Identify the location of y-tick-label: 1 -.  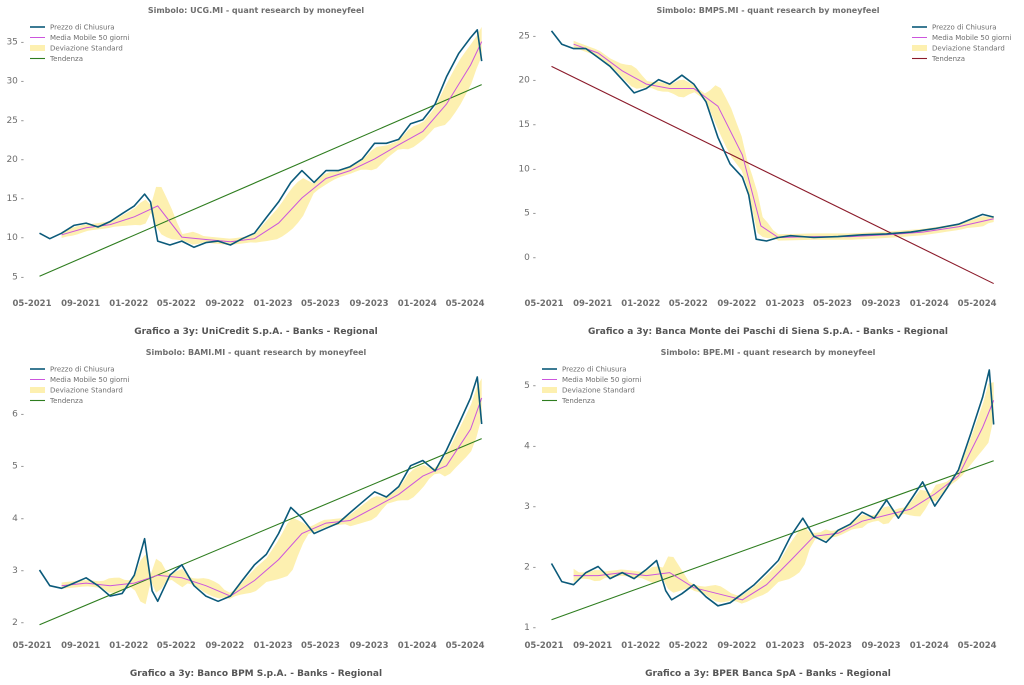
(530, 628).